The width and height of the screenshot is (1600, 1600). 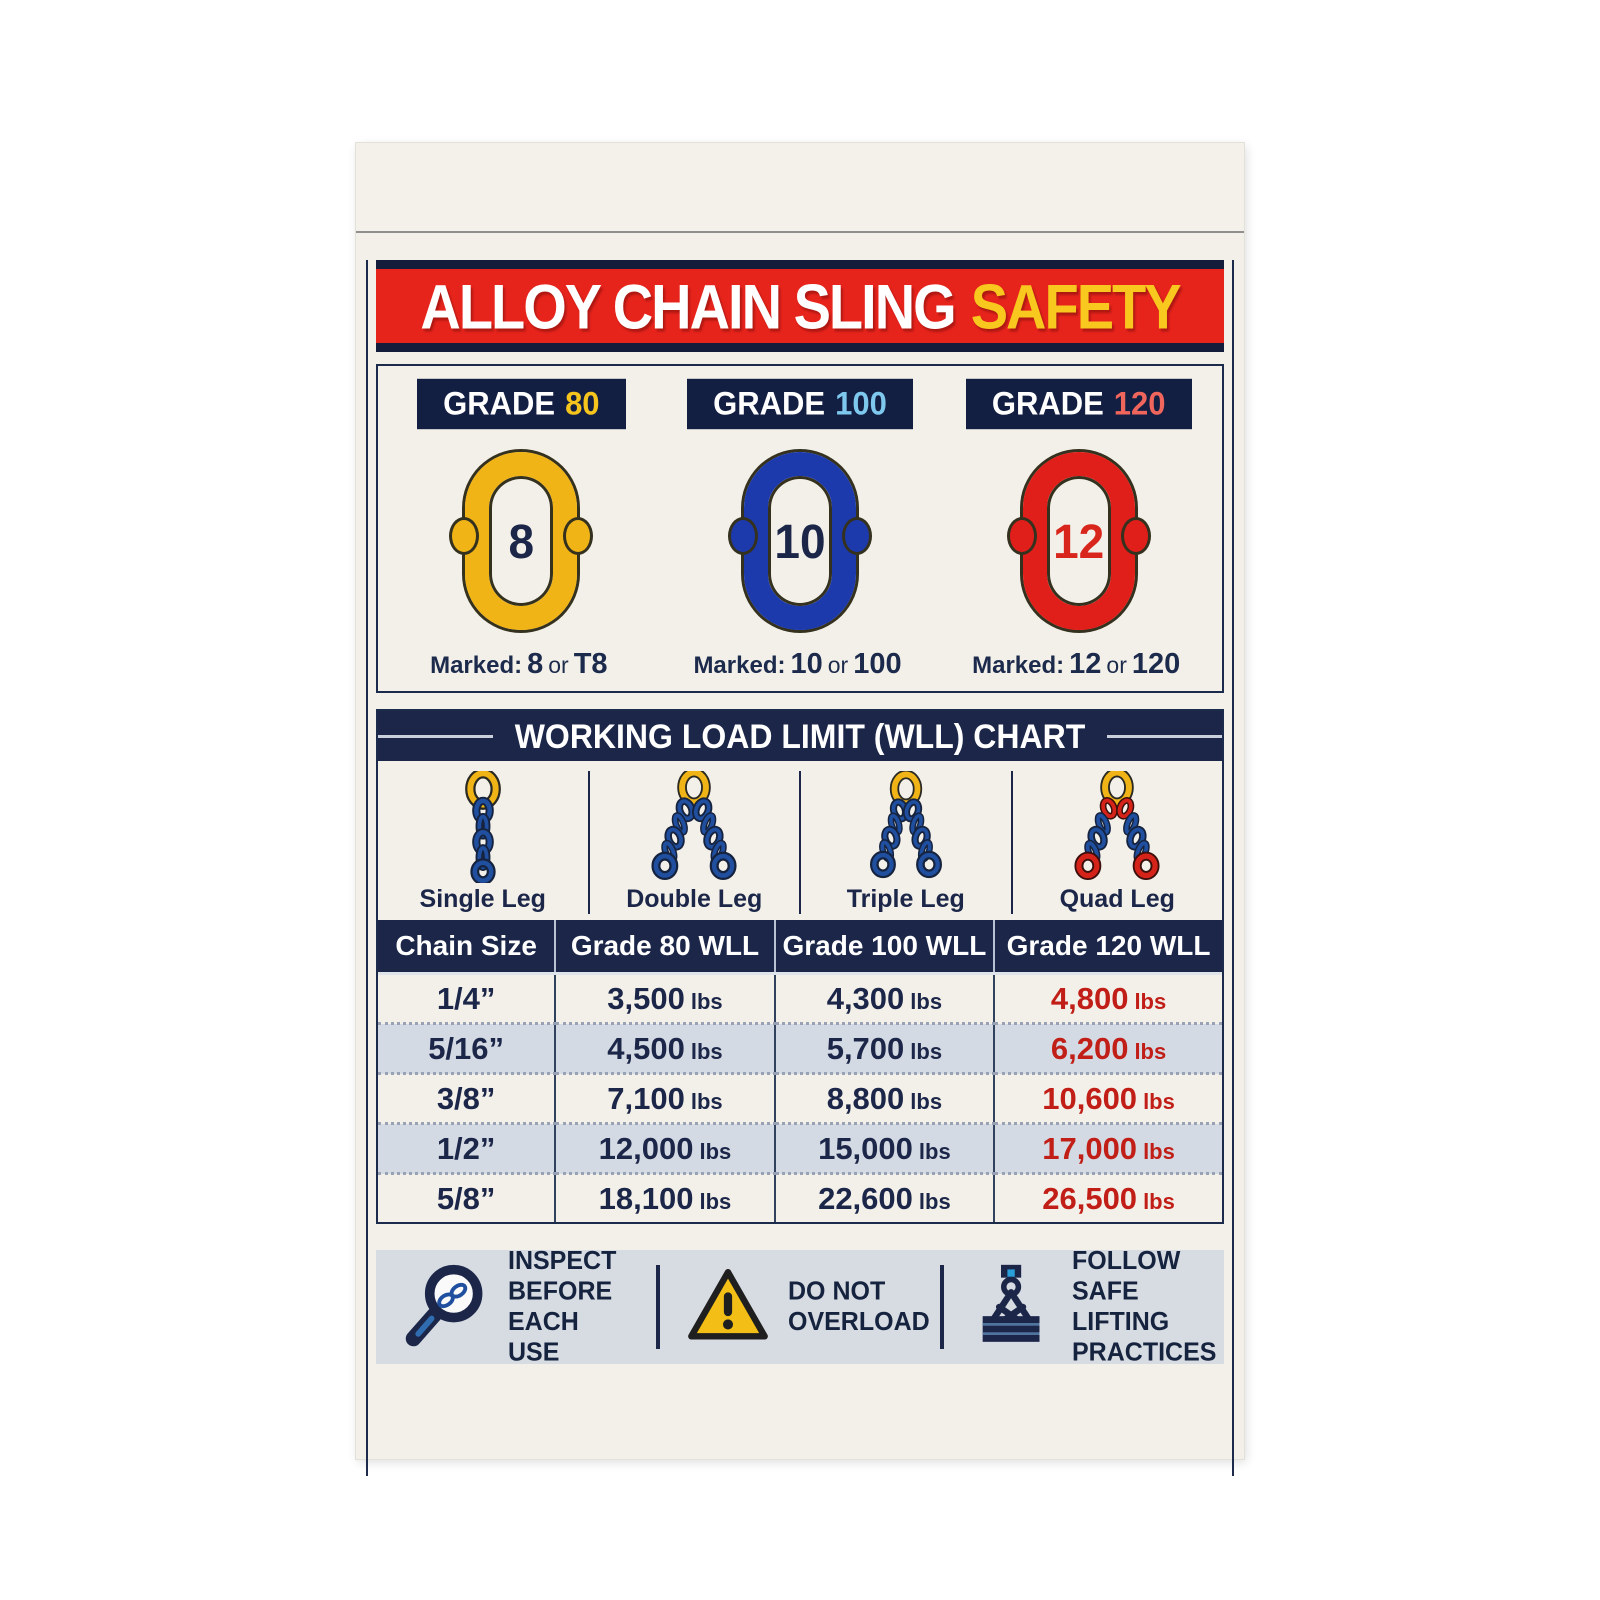 I want to click on leg-label: Single Leg, so click(x=482, y=899).